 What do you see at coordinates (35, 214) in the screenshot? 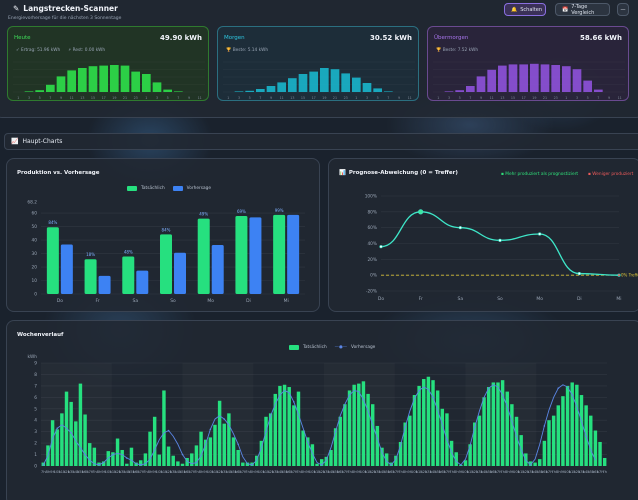
I see `y-tick-label: 60` at bounding box center [35, 214].